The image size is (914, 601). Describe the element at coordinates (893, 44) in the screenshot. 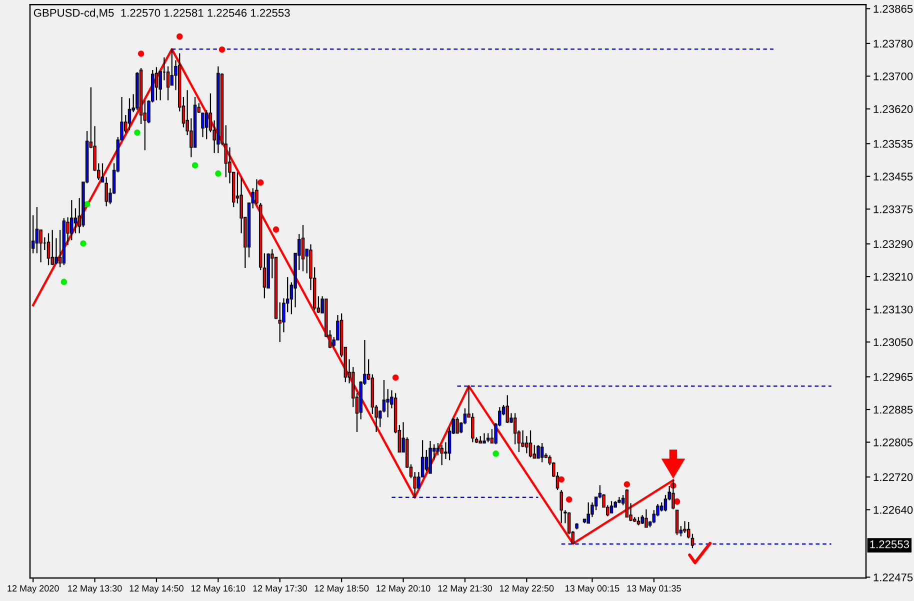

I see `y-tick-label: 1.23780` at that location.